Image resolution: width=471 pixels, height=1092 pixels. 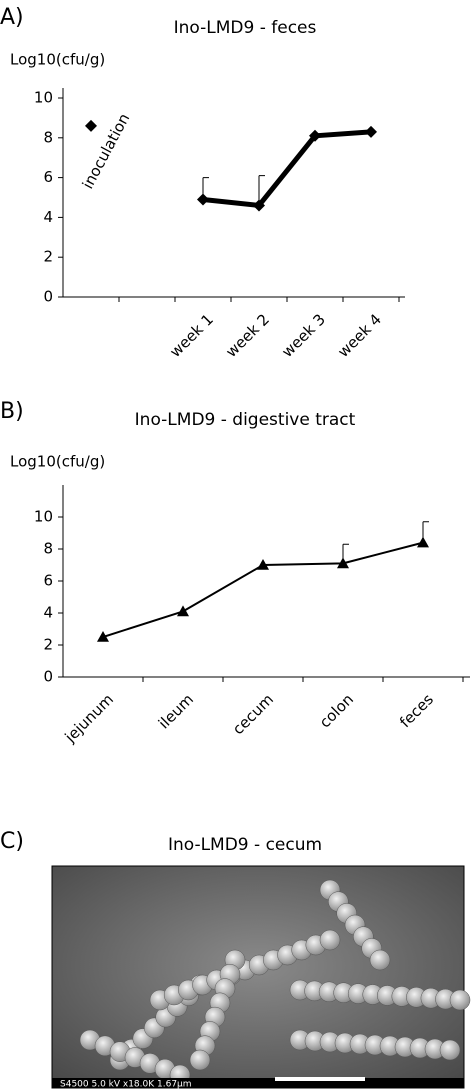 What do you see at coordinates (12, 17) in the screenshot?
I see `panel-label: A)` at bounding box center [12, 17].